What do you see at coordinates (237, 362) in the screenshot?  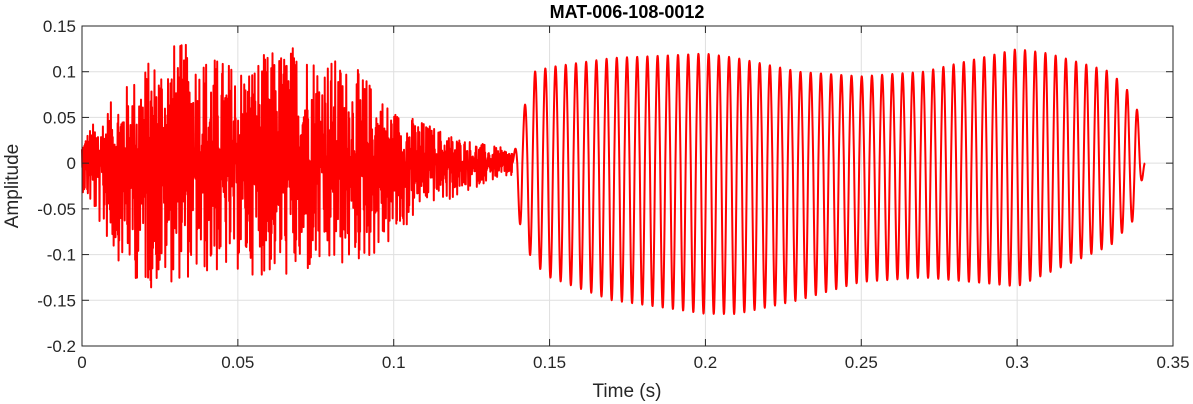 I see `x-tick-label: 0.05` at bounding box center [237, 362].